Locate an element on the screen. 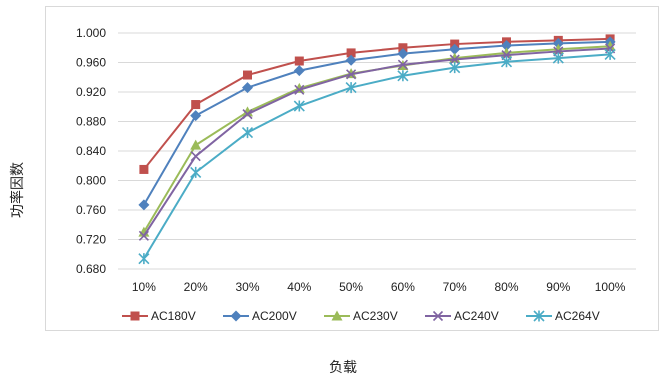  legend-item: AC240V is located at coordinates (462, 316).